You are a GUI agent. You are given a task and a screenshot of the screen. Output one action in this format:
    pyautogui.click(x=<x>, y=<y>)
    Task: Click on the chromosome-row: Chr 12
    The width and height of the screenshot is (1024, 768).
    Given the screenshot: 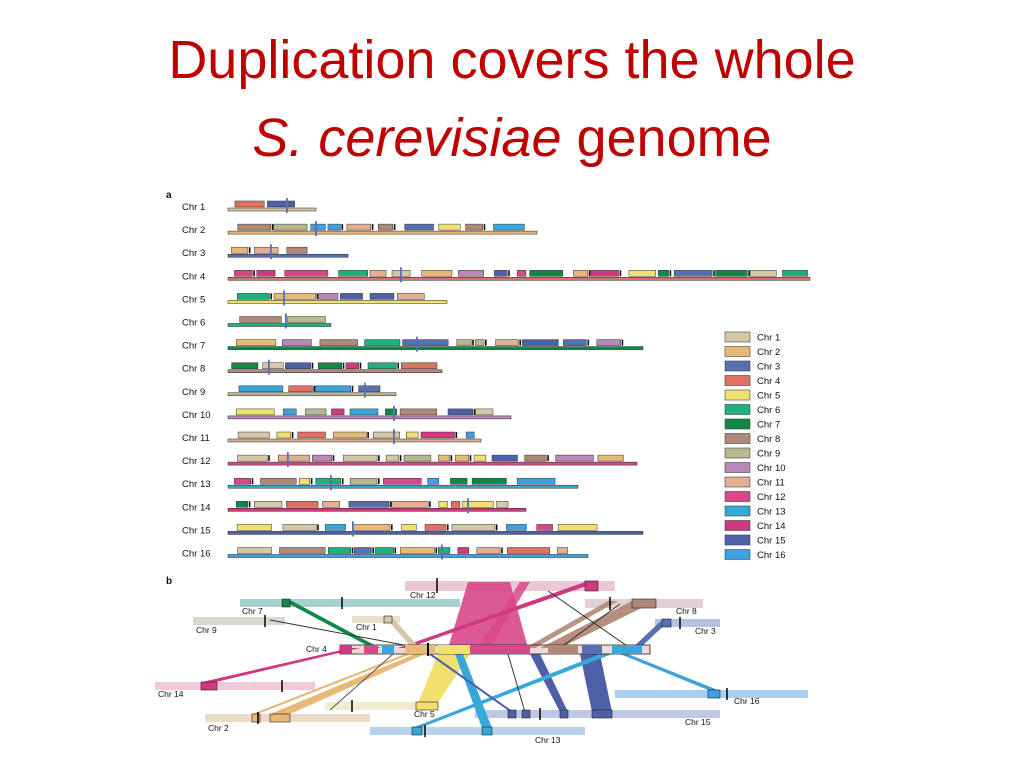 What is the action you would take?
    pyautogui.click(x=410, y=460)
    